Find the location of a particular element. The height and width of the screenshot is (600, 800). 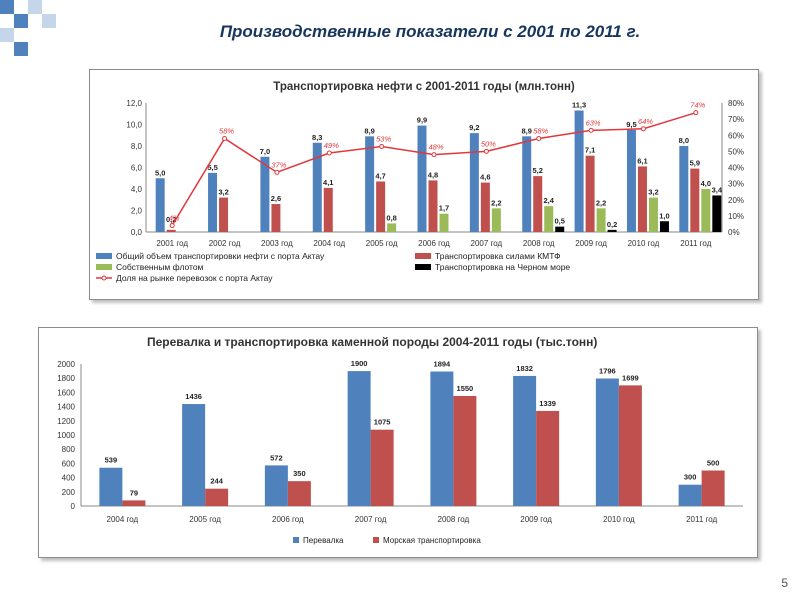

legend-label: Транспортировка на Черном море is located at coordinates (502, 267).